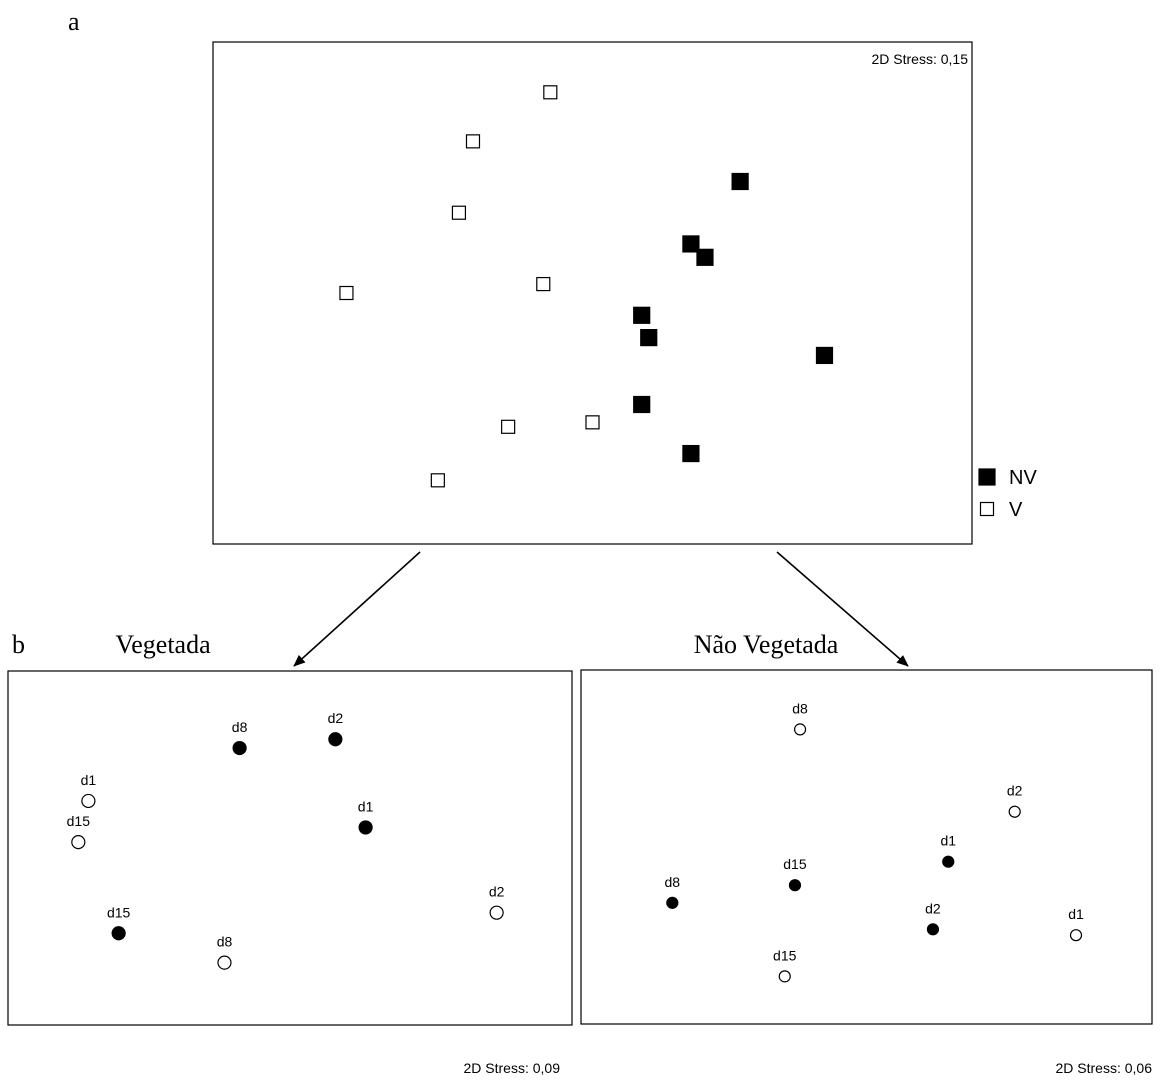  Describe the element at coordinates (357, 609) in the screenshot. I see `arrow-to-vegetada` at that location.